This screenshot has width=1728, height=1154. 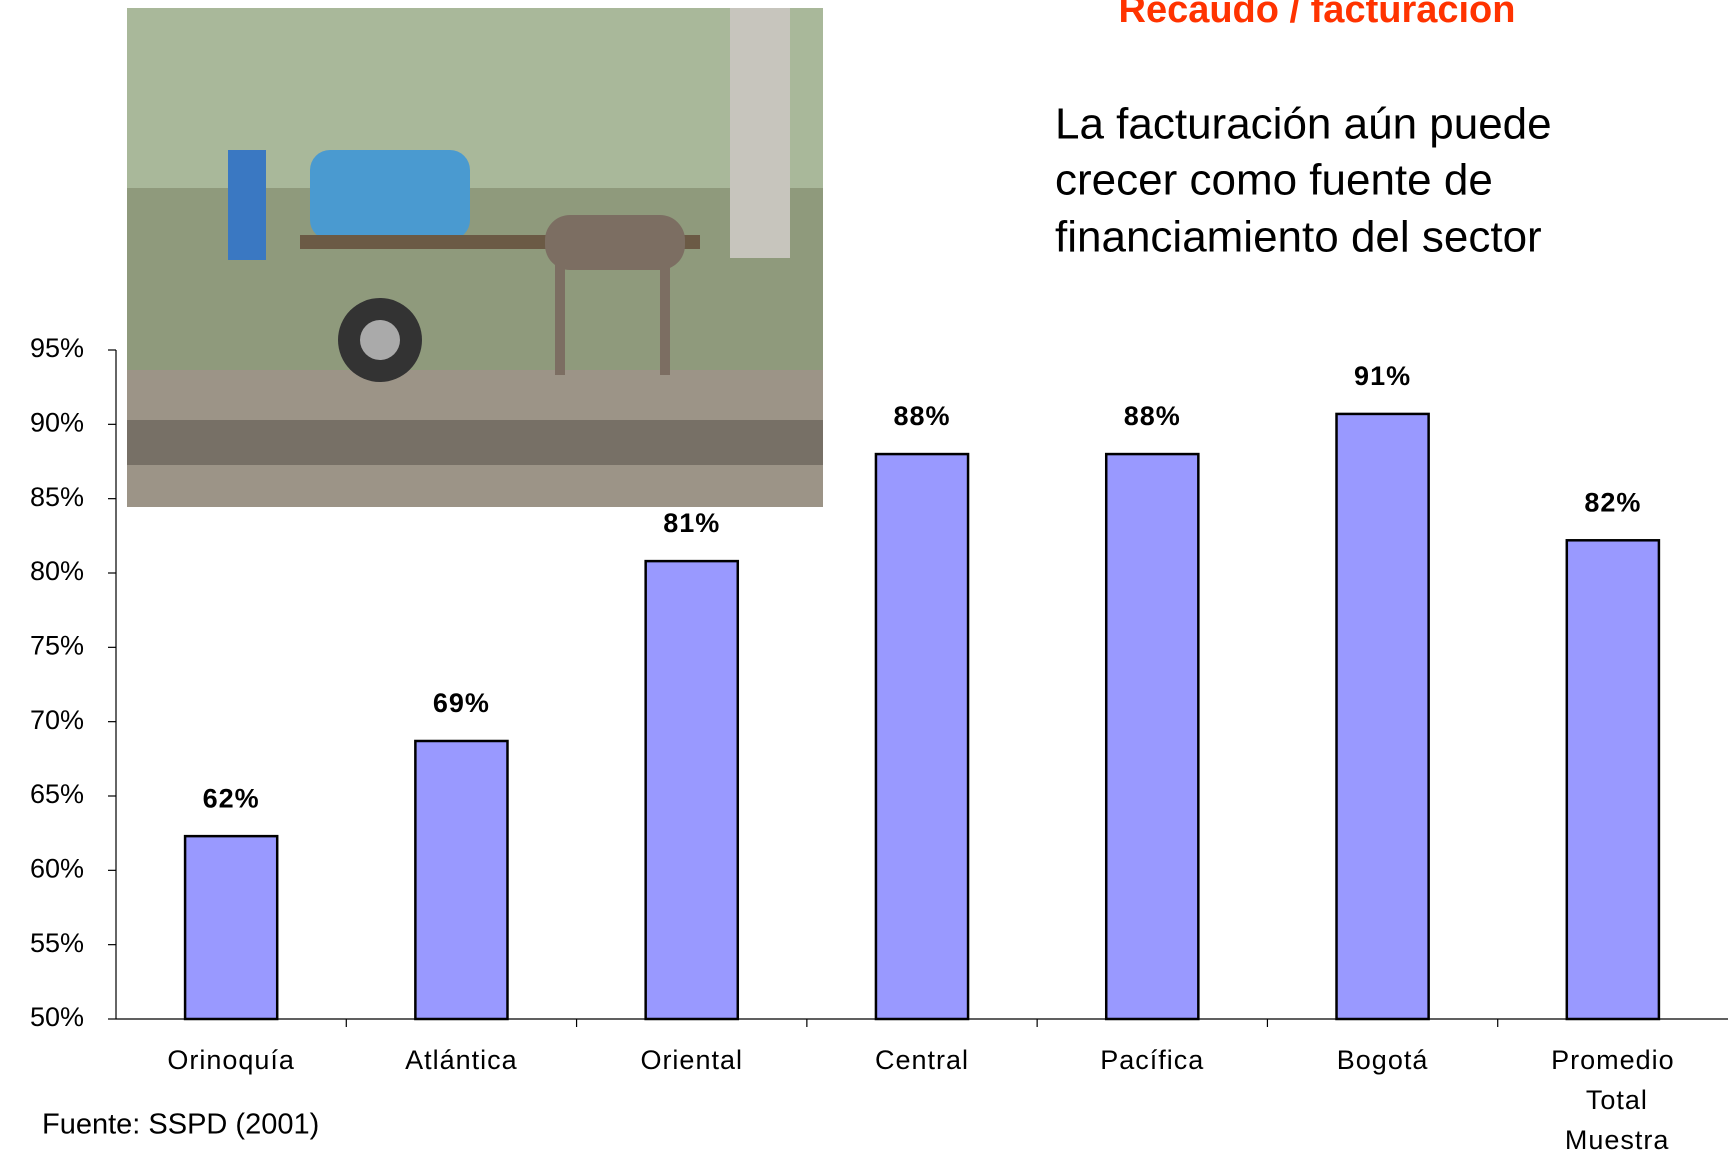 I want to click on subtitle: La facturación aún puede, so click(x=1303, y=124).